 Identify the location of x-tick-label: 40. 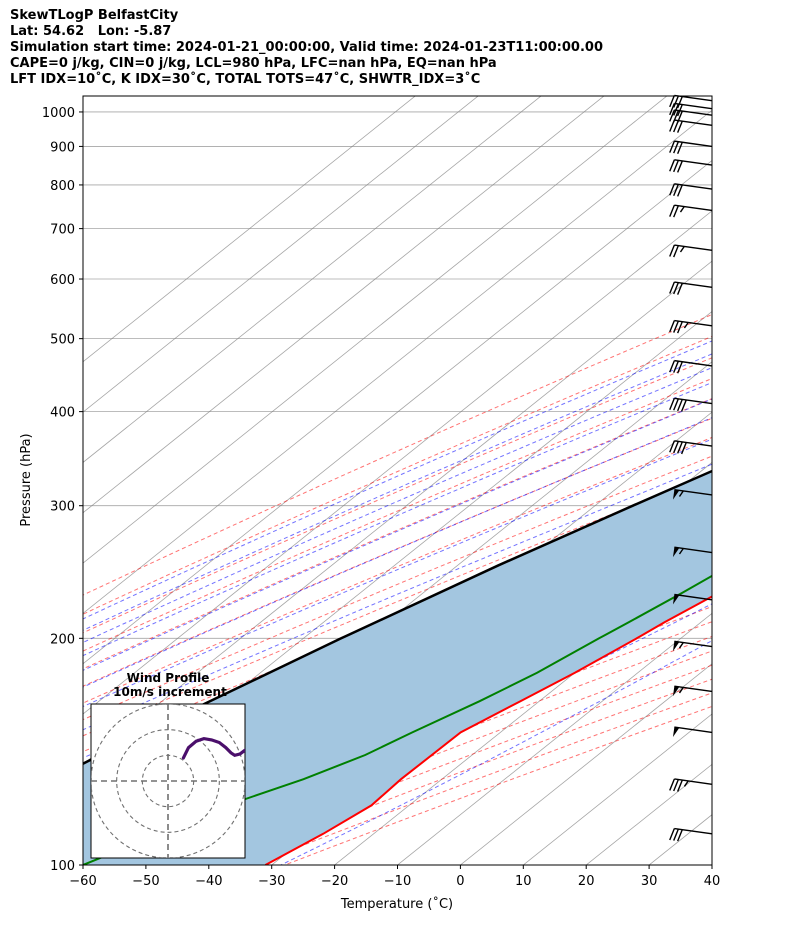
(712, 881).